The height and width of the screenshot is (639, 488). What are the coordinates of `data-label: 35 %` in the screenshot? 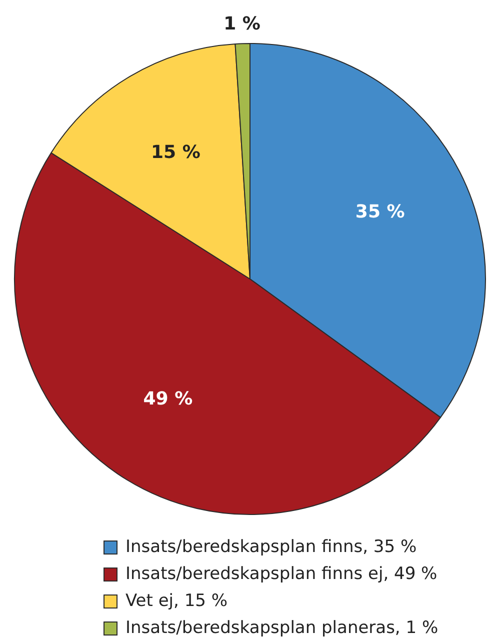 It's located at (380, 211).